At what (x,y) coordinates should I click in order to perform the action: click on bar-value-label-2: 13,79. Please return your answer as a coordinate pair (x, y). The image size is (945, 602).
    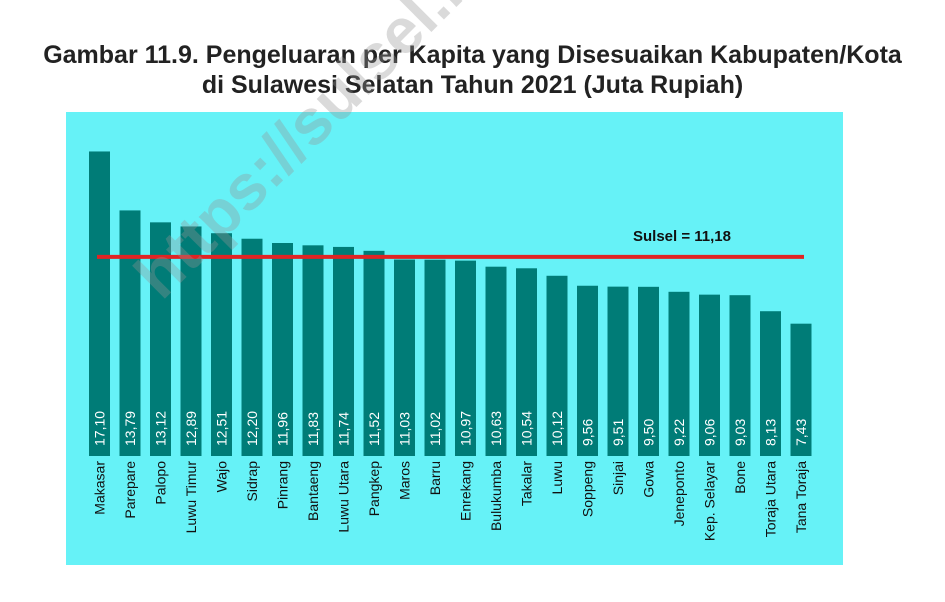
    Looking at the image, I should click on (130, 428).